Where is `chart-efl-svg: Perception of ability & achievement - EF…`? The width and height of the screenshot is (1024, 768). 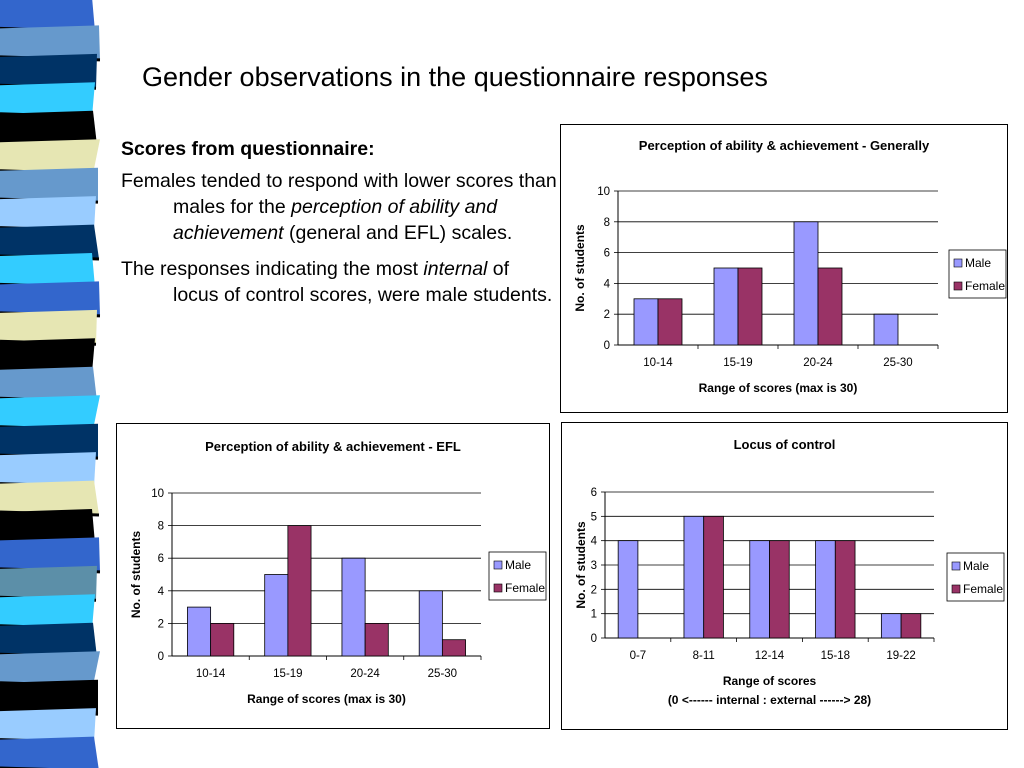
chart-efl-svg: Perception of ability & achievement - EF… is located at coordinates (338, 572).